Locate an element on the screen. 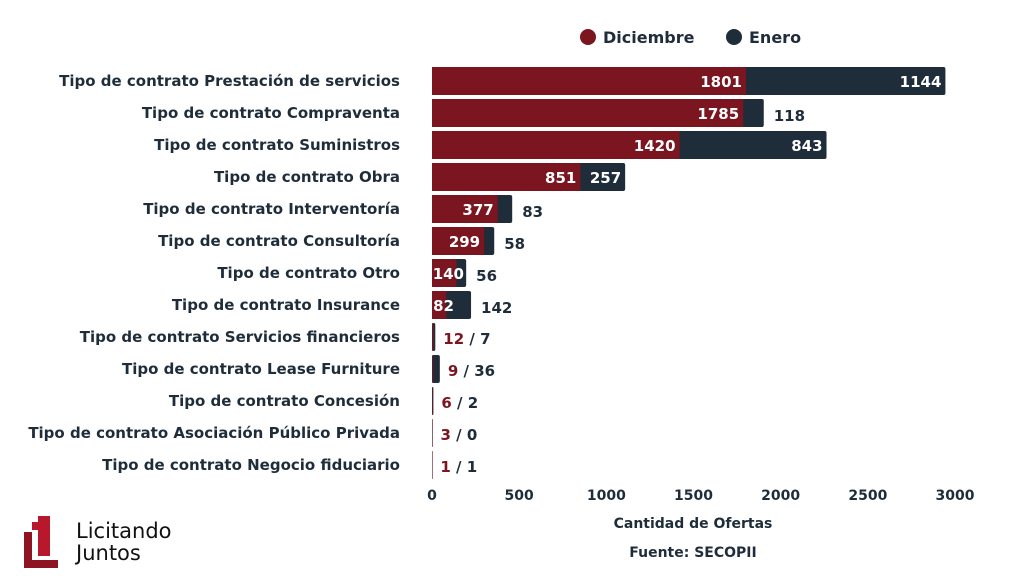 The height and width of the screenshot is (576, 1024). data-label-pair: 3 / 0 is located at coordinates (459, 435).